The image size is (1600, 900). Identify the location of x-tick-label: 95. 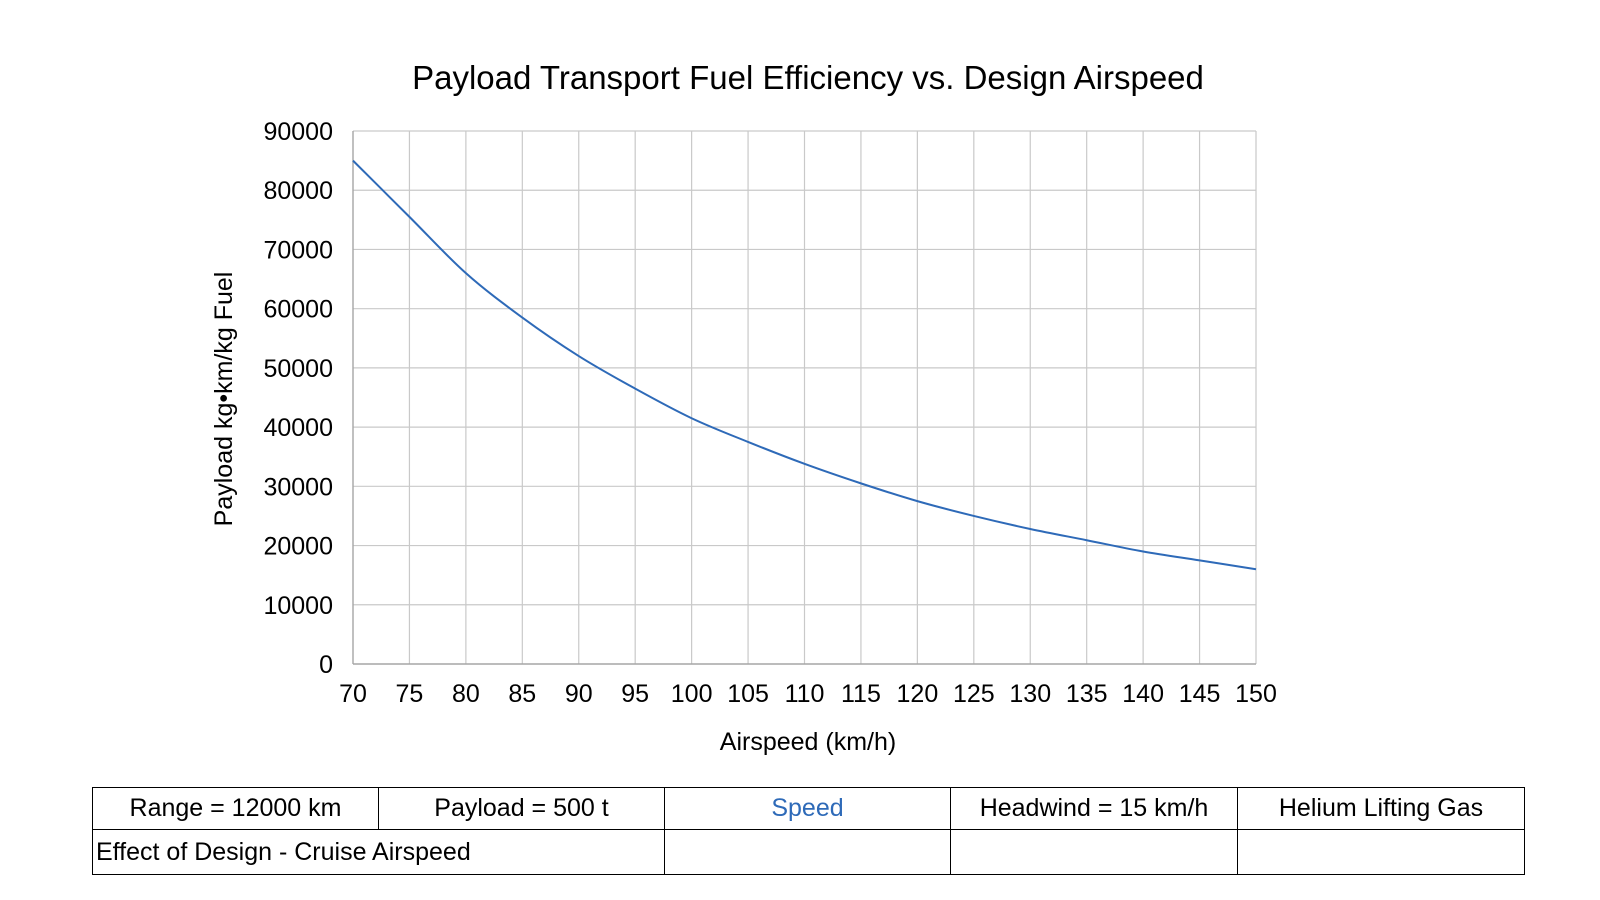
(635, 694).